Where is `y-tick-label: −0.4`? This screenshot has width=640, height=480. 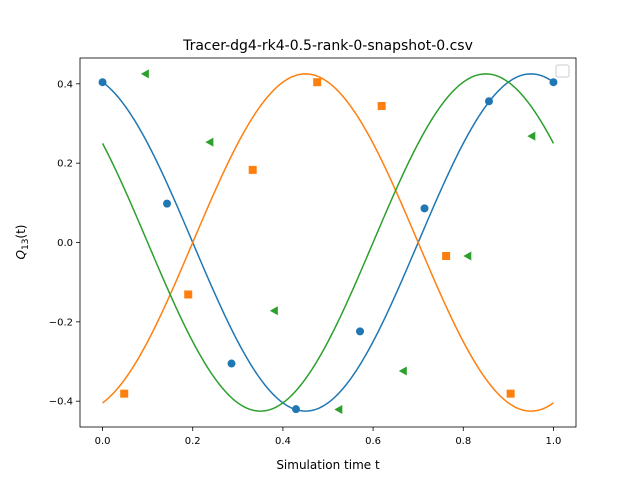 y-tick-label: −0.4 is located at coordinates (61, 402).